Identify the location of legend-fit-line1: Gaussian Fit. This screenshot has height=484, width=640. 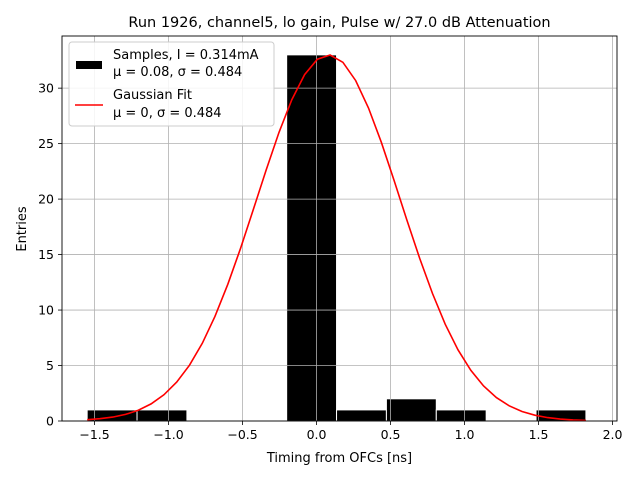
(152, 95).